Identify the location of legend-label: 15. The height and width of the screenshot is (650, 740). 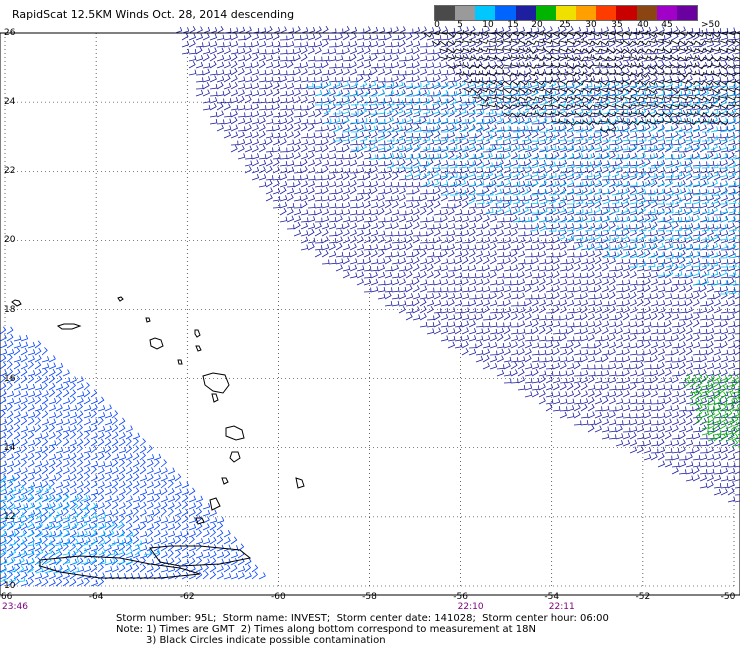
(513, 25).